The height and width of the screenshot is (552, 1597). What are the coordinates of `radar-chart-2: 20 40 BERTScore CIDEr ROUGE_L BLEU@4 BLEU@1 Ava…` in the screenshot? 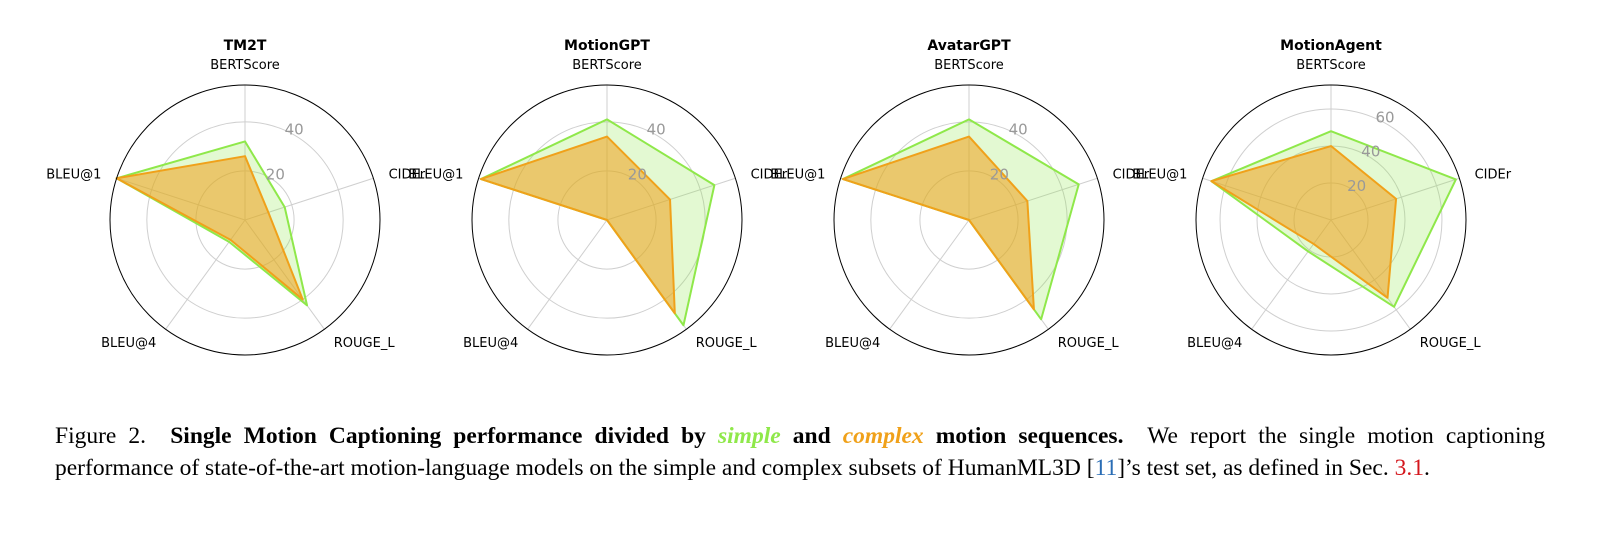 It's located at (960, 197).